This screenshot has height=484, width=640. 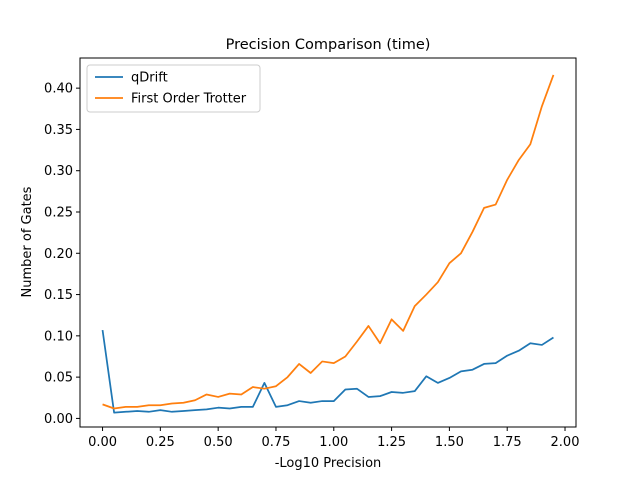 I want to click on y-tick-label: 0.40, so click(x=58, y=89).